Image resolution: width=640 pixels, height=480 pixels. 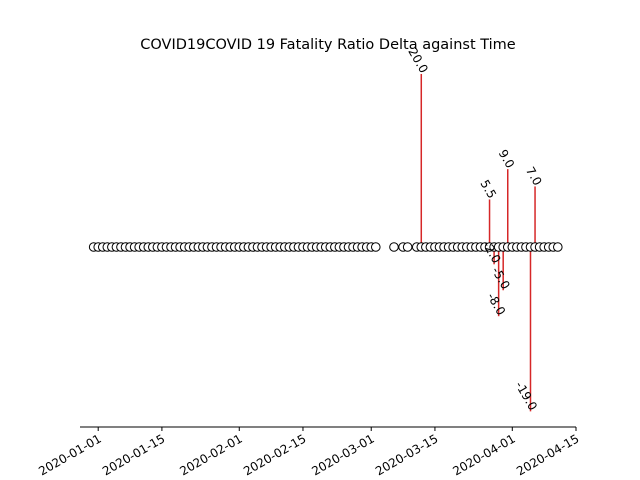 What do you see at coordinates (133, 454) in the screenshot?
I see `x-tick-label: 2020-01-15` at bounding box center [133, 454].